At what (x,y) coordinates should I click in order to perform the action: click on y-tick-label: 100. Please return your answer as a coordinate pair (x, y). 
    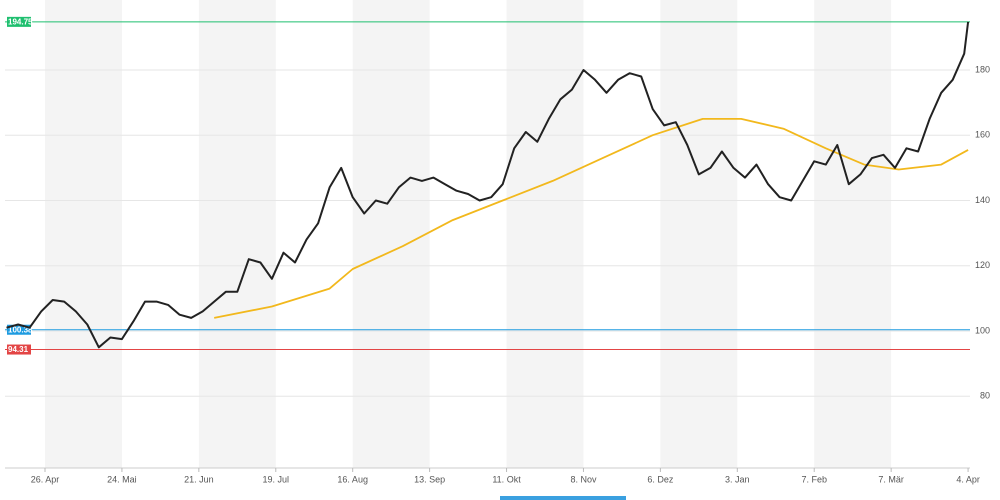
    Looking at the image, I should click on (982, 330).